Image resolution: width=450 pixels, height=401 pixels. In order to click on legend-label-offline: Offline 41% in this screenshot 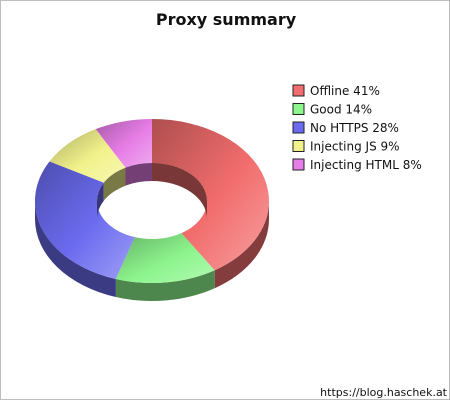, I will do `click(345, 91)`.